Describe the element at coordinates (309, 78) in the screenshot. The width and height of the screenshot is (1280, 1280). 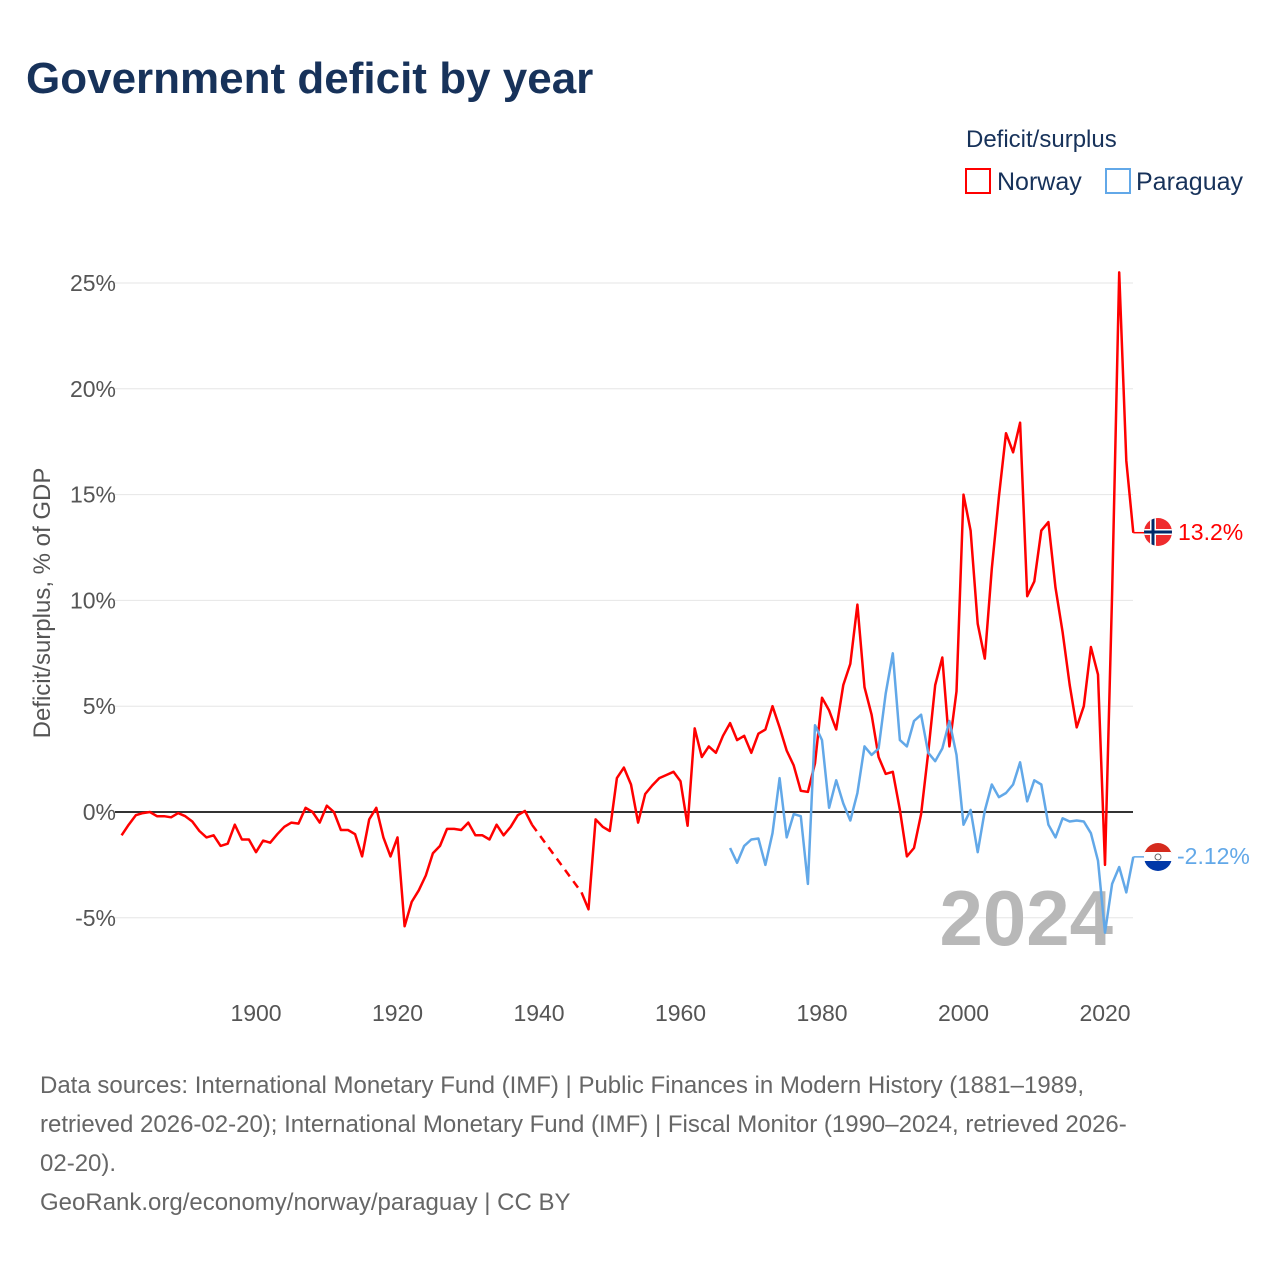
I see `chart-title: Government deficit by year` at that location.